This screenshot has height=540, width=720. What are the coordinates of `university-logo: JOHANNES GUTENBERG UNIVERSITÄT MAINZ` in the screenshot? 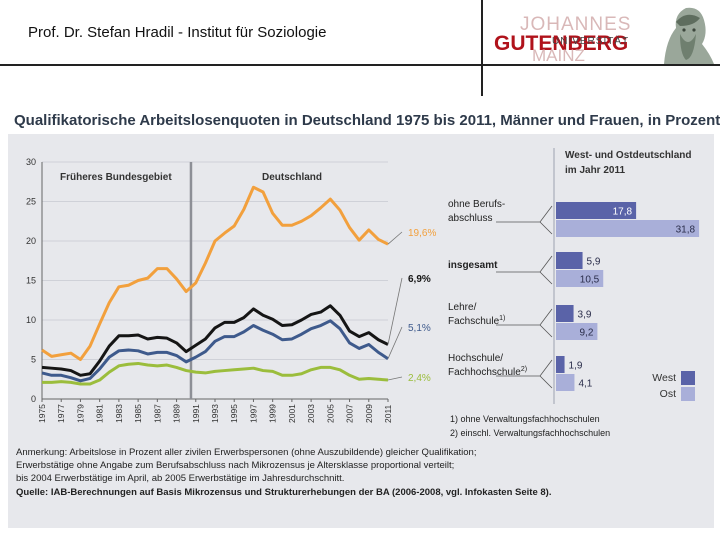 It's located at (561, 39).